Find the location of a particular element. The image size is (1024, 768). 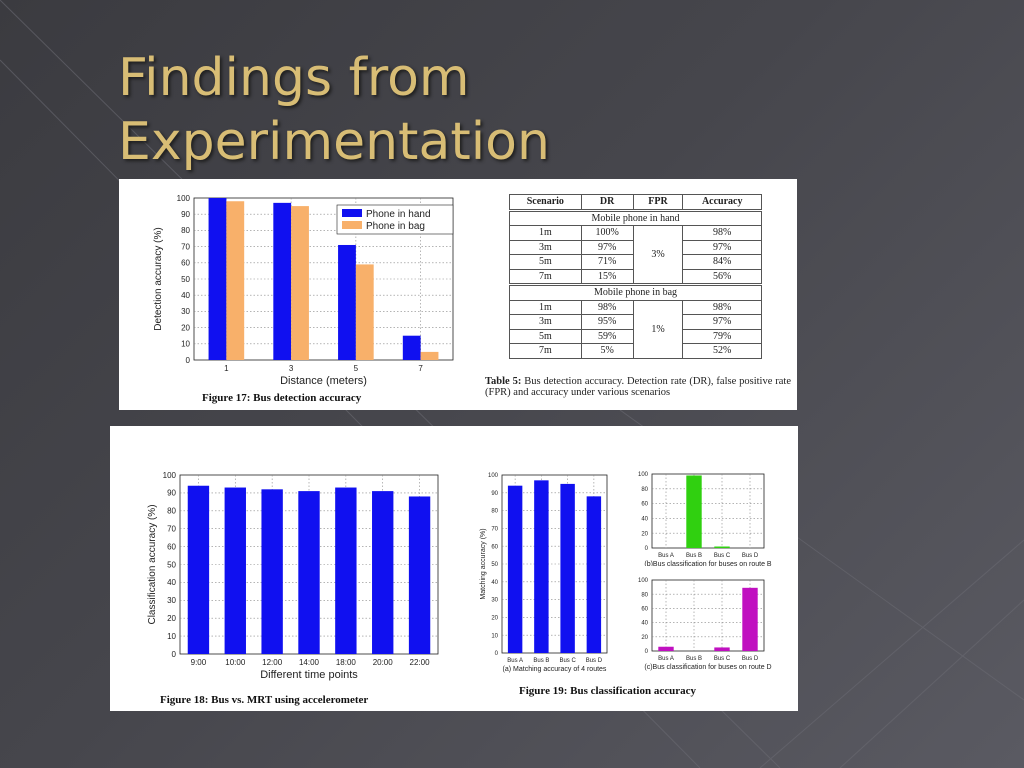

table-cell-scenario: 3m is located at coordinates (545, 247).